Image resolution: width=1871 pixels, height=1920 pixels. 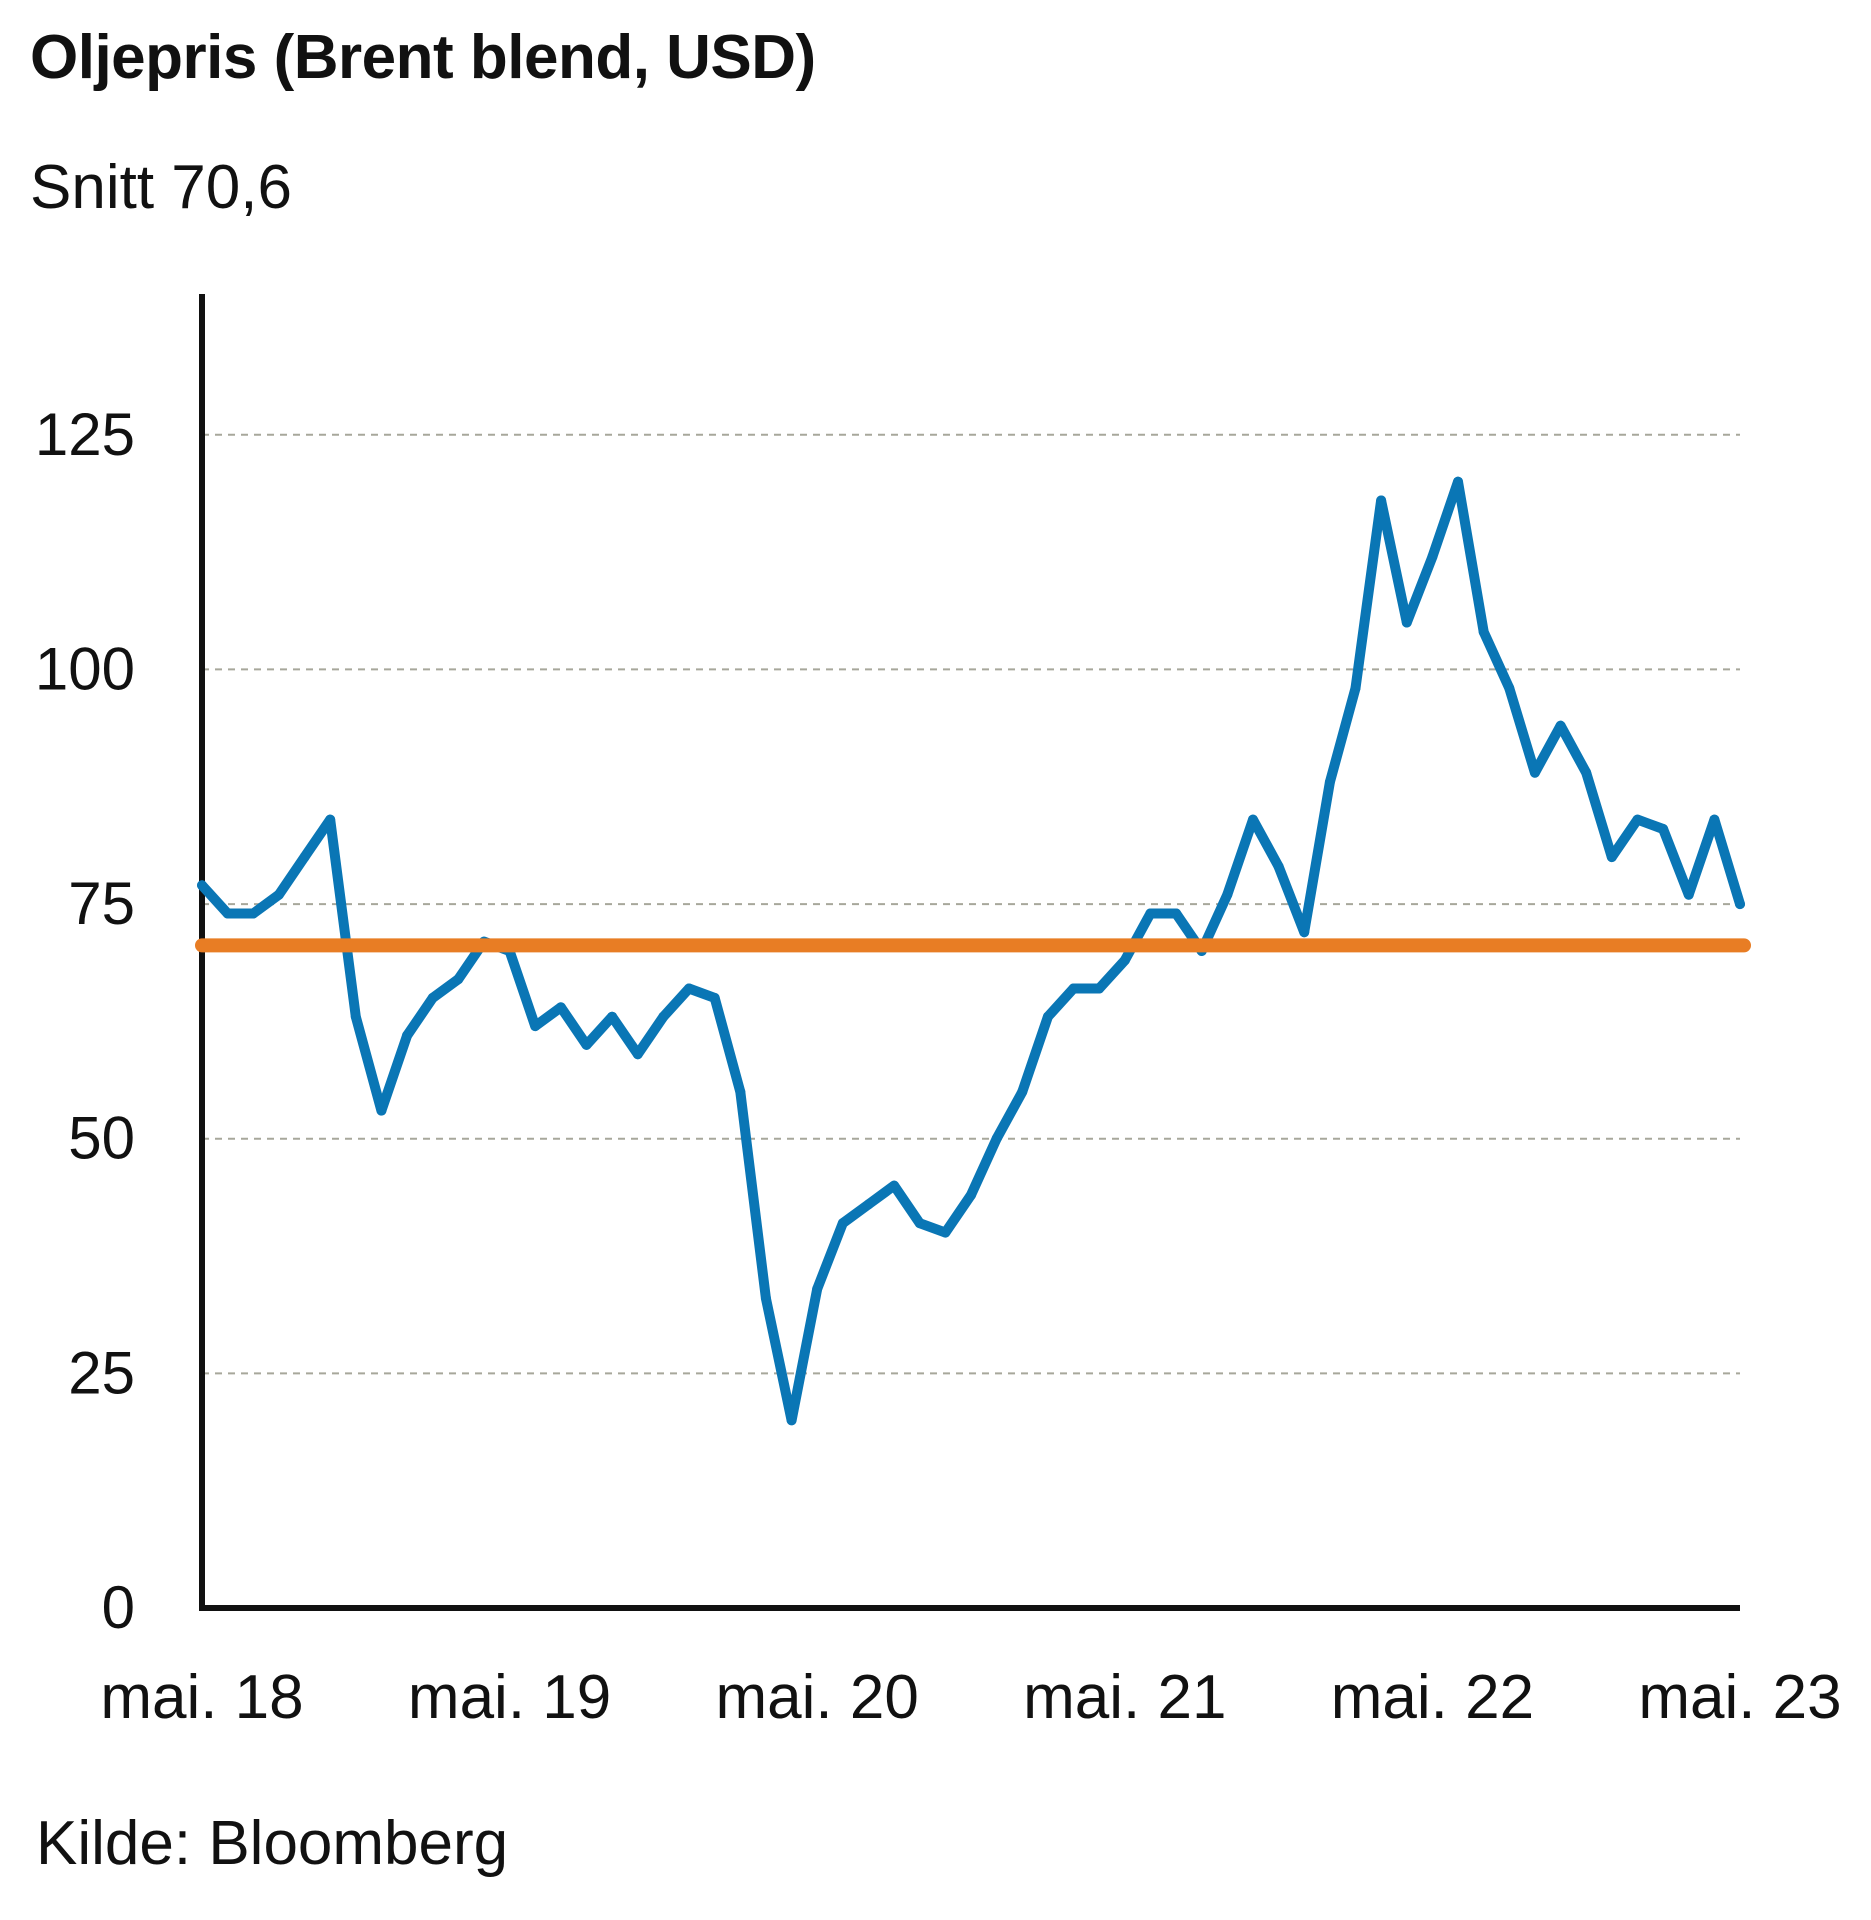 What do you see at coordinates (1124, 1697) in the screenshot?
I see `x-tick-label: mai. 21` at bounding box center [1124, 1697].